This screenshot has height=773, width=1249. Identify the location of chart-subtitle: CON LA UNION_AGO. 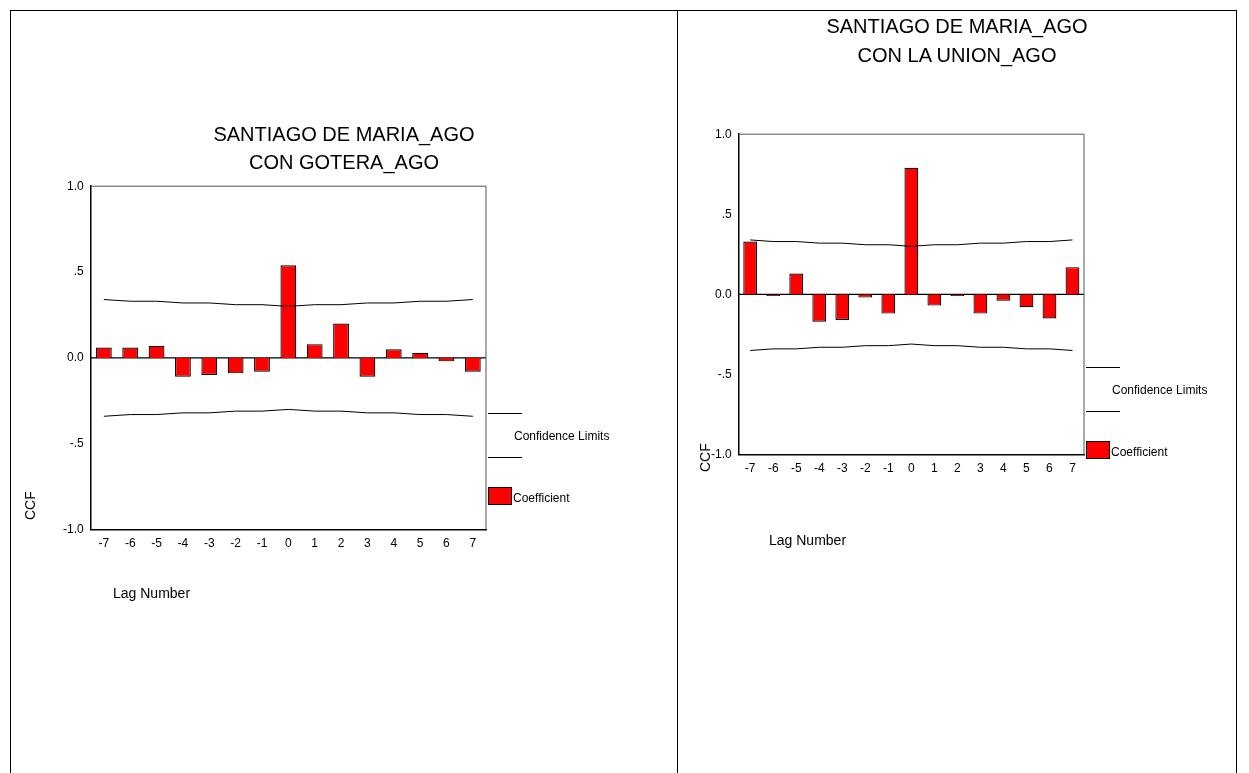
(957, 55).